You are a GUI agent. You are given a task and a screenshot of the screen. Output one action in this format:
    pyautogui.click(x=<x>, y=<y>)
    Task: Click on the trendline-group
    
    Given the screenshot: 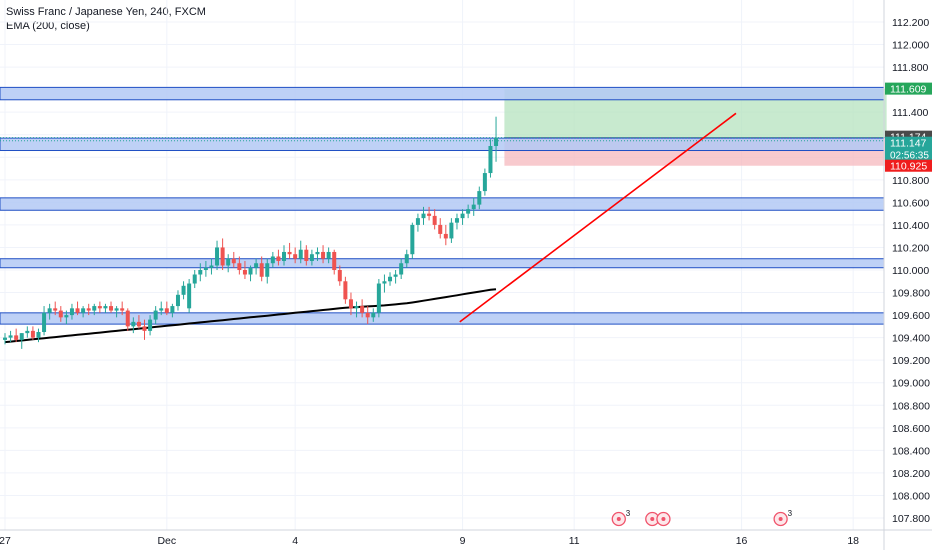 What is the action you would take?
    pyautogui.click(x=598, y=217)
    